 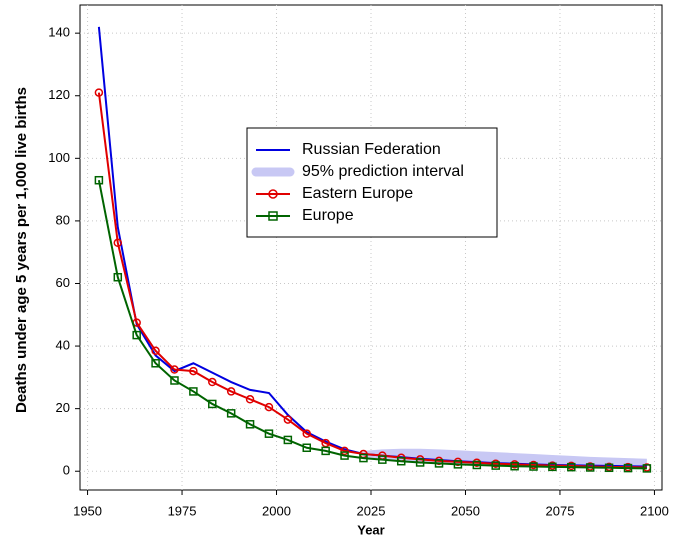 What do you see at coordinates (276, 510) in the screenshot?
I see `x-tick-label: 2000` at bounding box center [276, 510].